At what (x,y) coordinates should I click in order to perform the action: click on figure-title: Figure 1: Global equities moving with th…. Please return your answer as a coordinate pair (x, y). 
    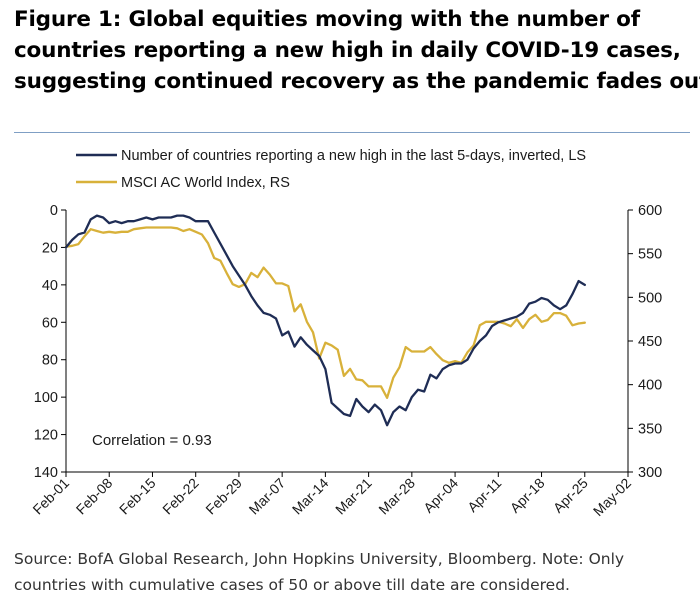
    Looking at the image, I should click on (357, 50).